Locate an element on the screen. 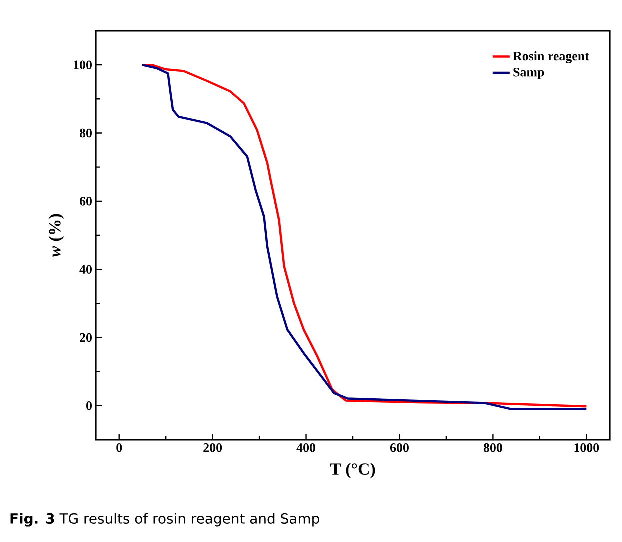 The height and width of the screenshot is (542, 622). y-tick-label: 60 is located at coordinates (86, 201).